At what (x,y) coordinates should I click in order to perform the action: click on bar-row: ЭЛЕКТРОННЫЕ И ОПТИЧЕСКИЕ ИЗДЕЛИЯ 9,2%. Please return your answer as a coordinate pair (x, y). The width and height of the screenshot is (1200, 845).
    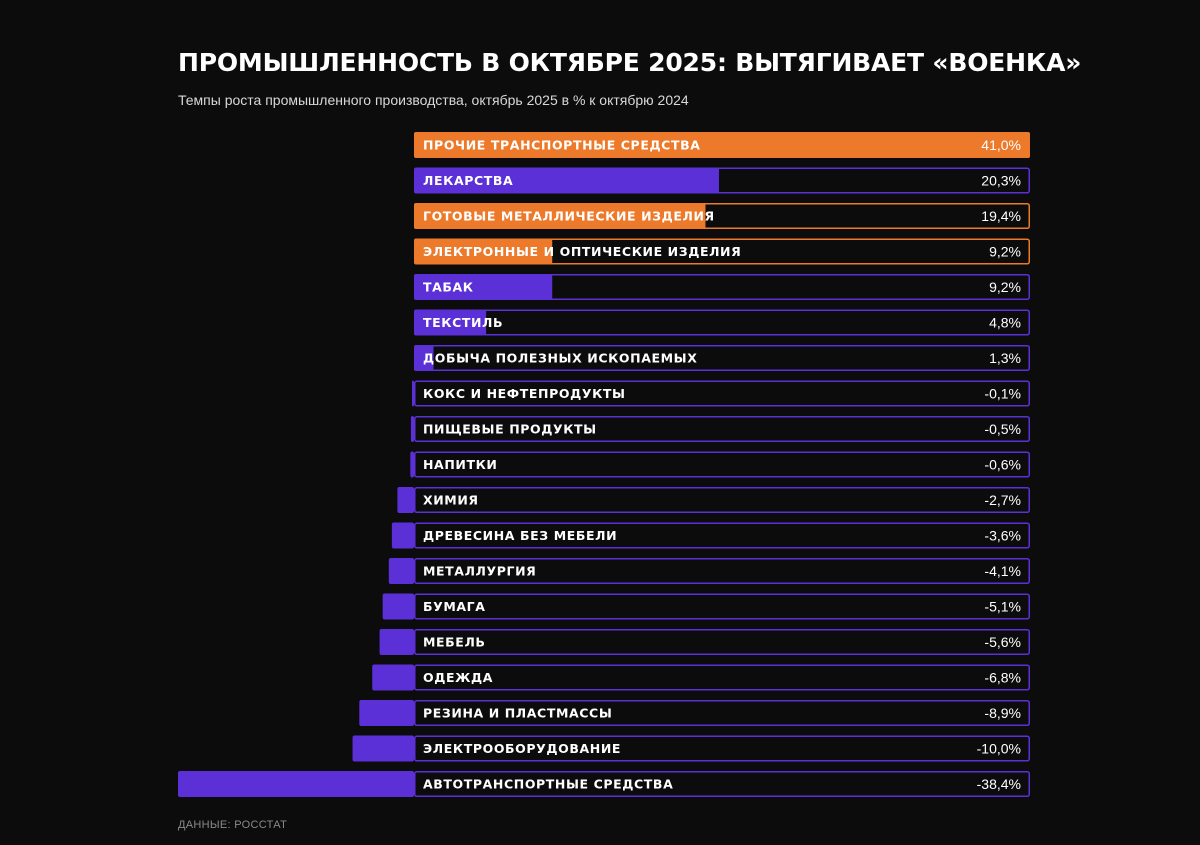
    Looking at the image, I should click on (722, 251).